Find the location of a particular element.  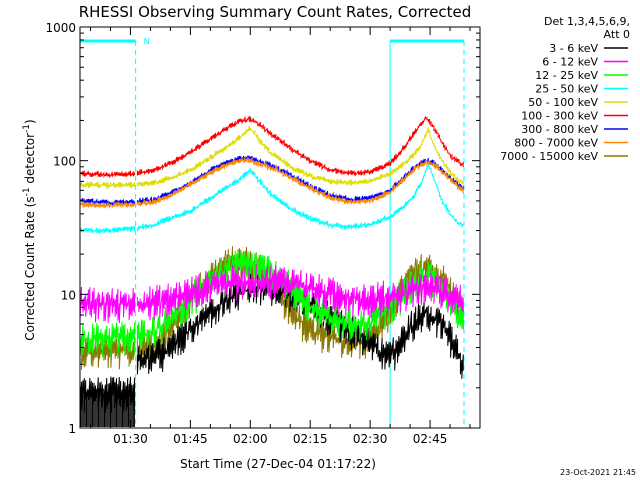

y-axis-label-sup2: -1 is located at coordinates (27, 128).